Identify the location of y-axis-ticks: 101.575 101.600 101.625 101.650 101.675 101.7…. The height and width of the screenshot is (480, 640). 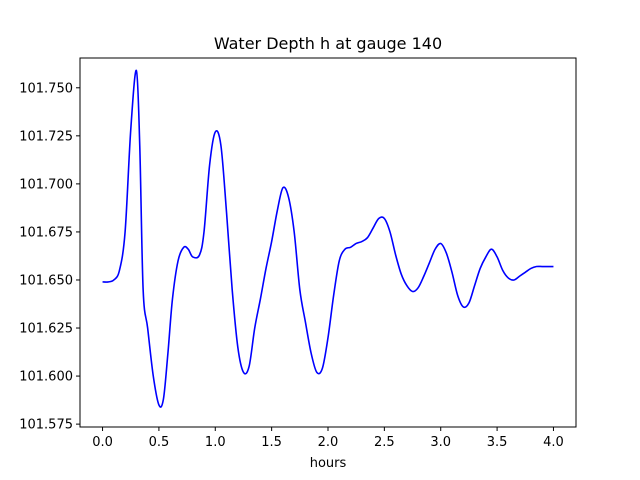
(49, 257).